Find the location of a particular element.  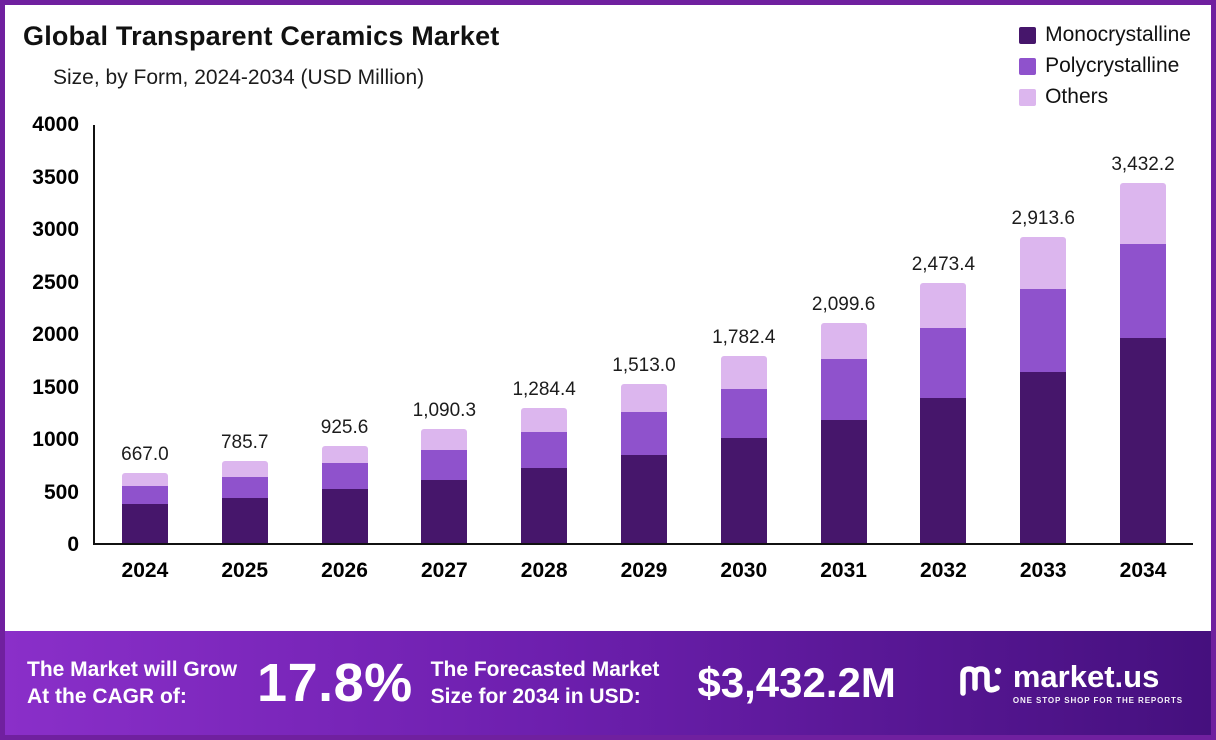

y-tick-label: 3500 is located at coordinates (55, 177).